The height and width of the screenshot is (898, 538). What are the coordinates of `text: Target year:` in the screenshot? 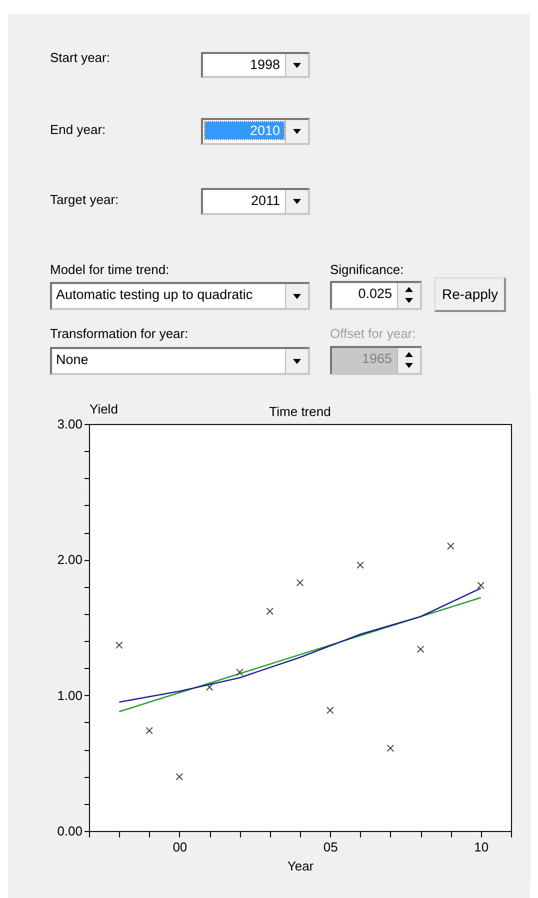 It's located at (84, 199).